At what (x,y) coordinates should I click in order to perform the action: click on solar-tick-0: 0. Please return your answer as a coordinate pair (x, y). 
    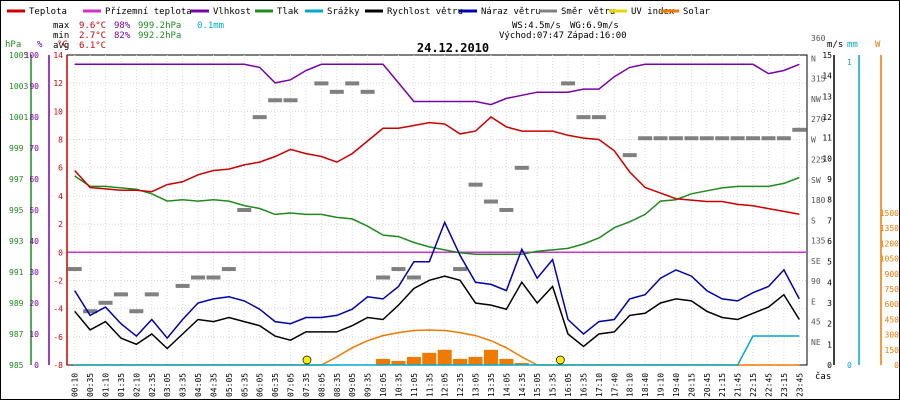
    Looking at the image, I should click on (896, 365).